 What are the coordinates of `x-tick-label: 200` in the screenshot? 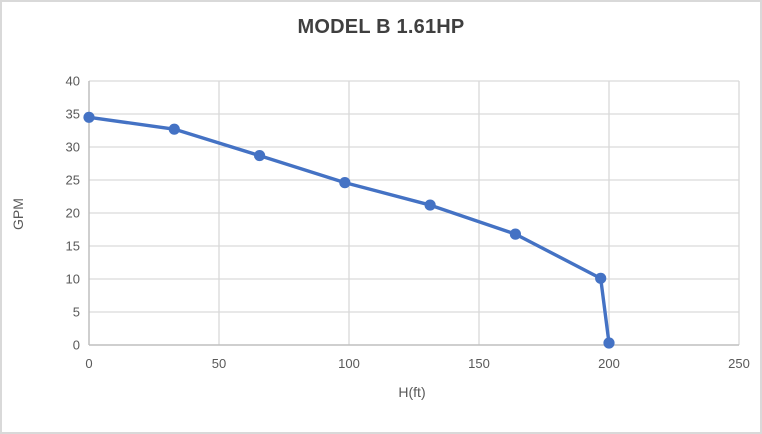 It's located at (609, 363).